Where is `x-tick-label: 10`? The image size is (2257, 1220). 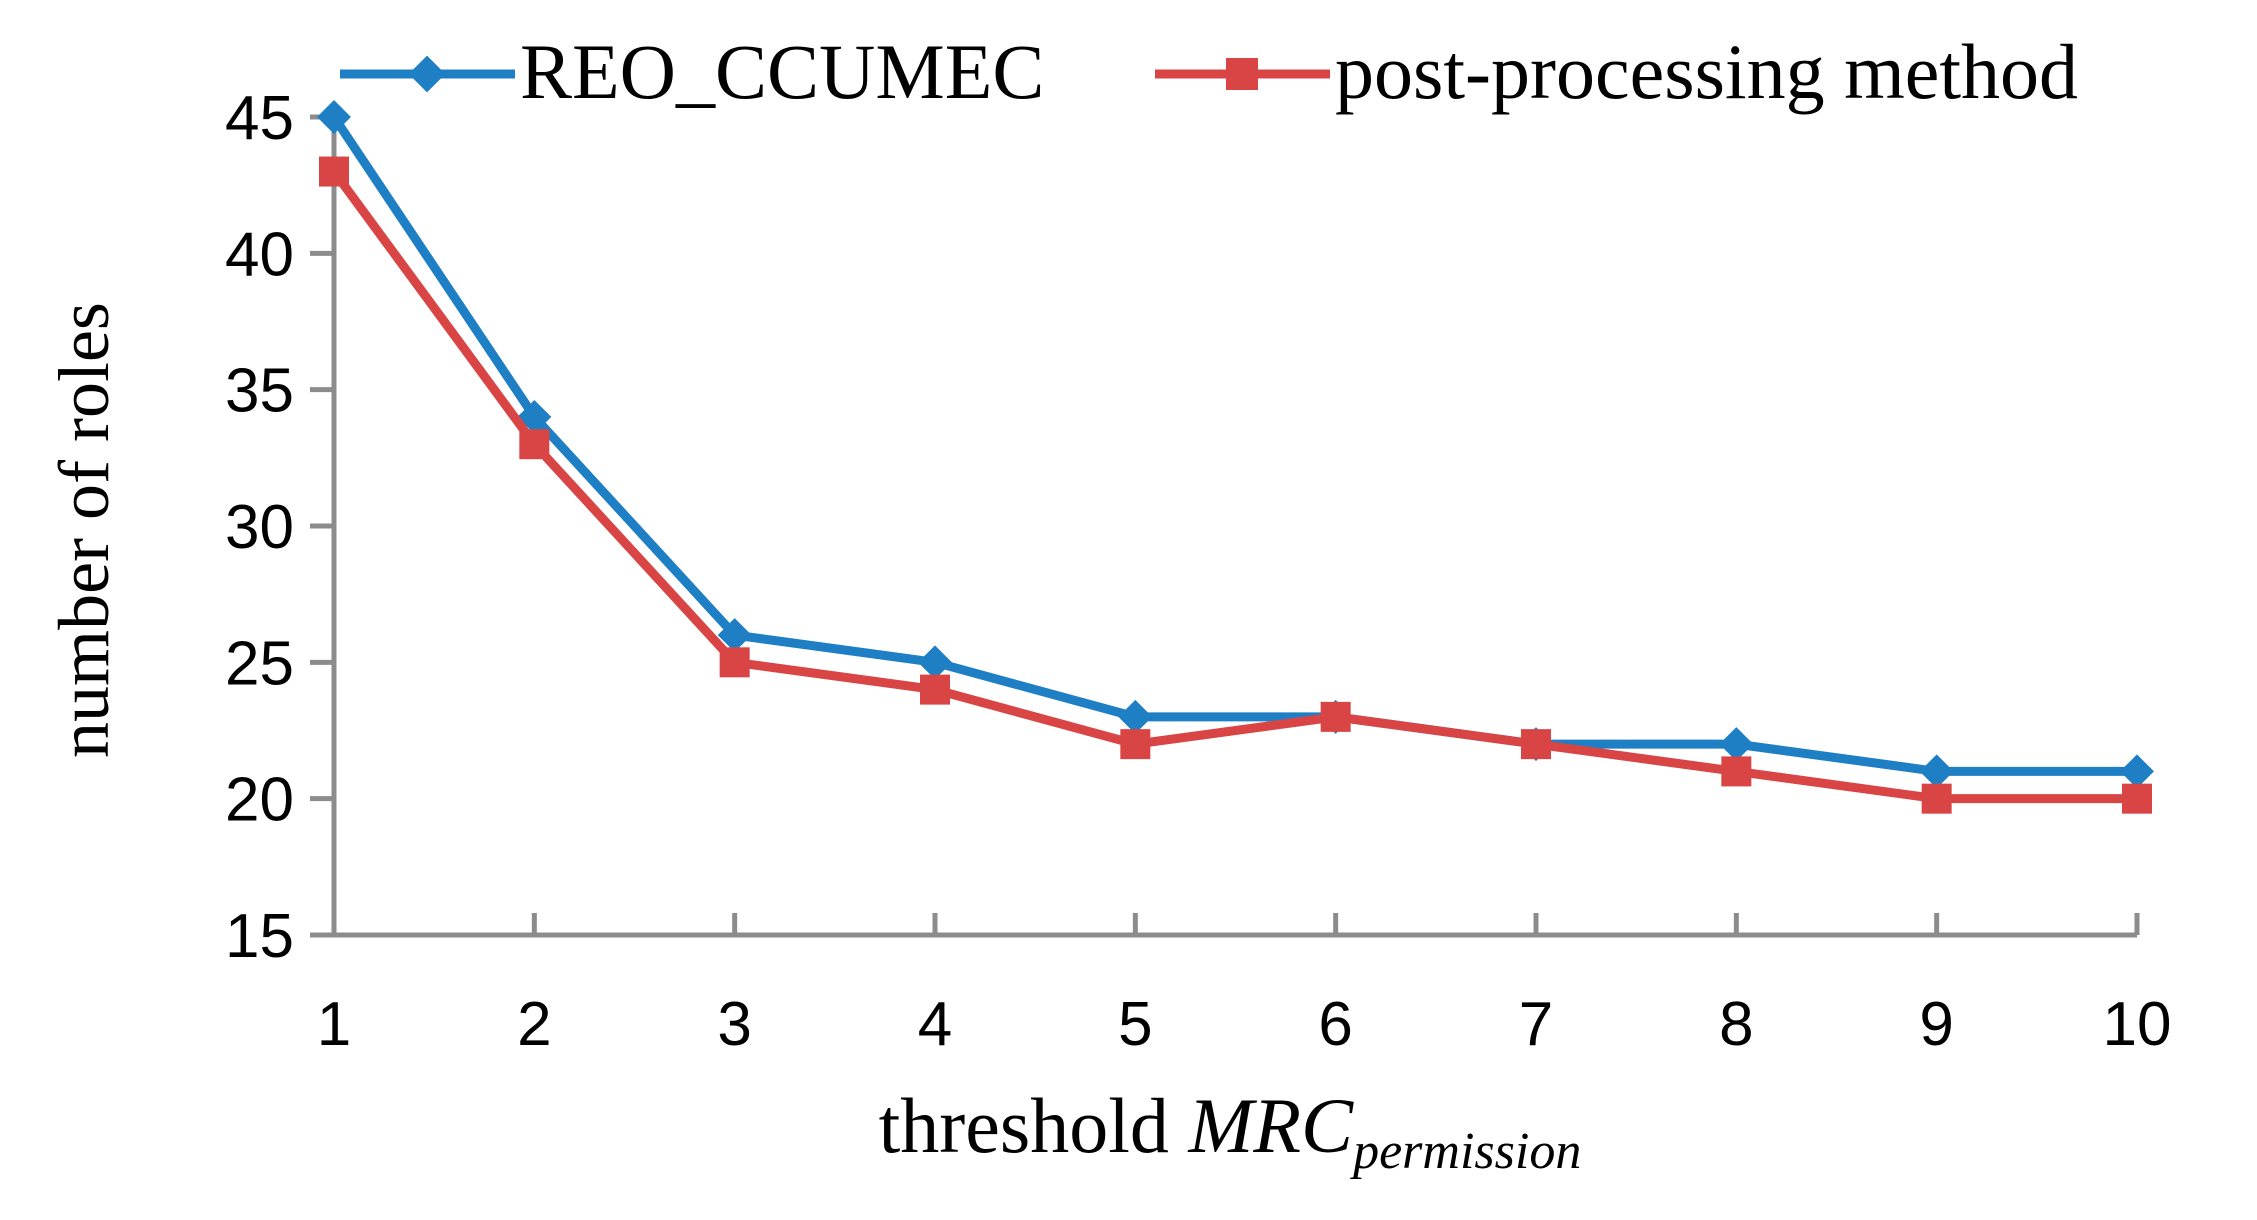 x-tick-label: 10 is located at coordinates (2137, 1024).